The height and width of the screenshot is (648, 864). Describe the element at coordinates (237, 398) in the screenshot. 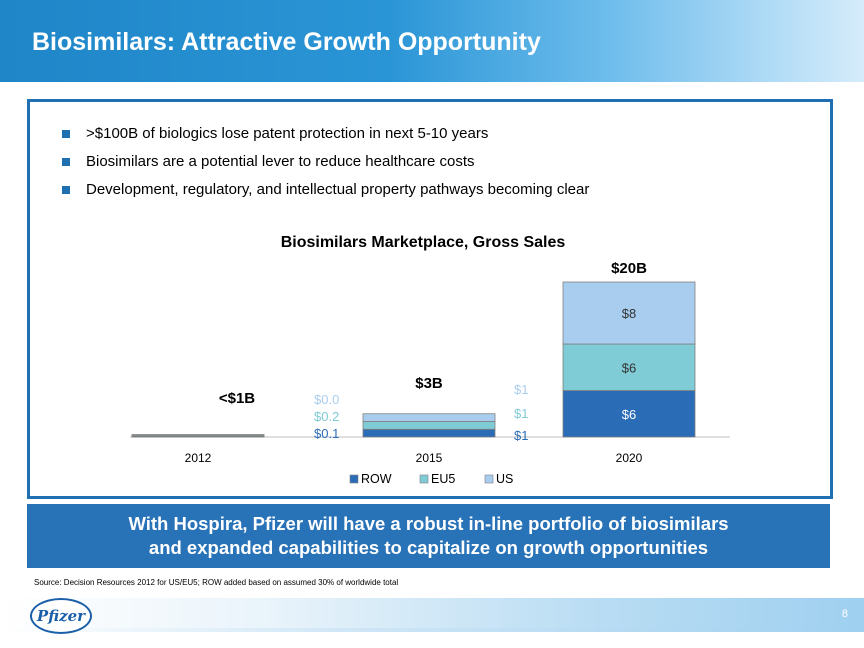

I see `total-label-2012: <$1B` at that location.